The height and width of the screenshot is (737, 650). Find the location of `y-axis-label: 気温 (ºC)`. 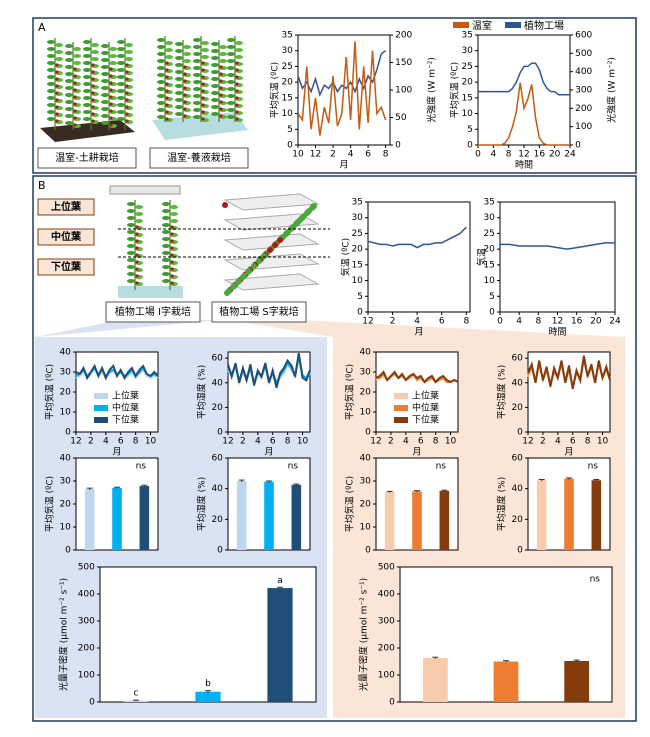

y-axis-label: 気温 (ºC) is located at coordinates (346, 257).